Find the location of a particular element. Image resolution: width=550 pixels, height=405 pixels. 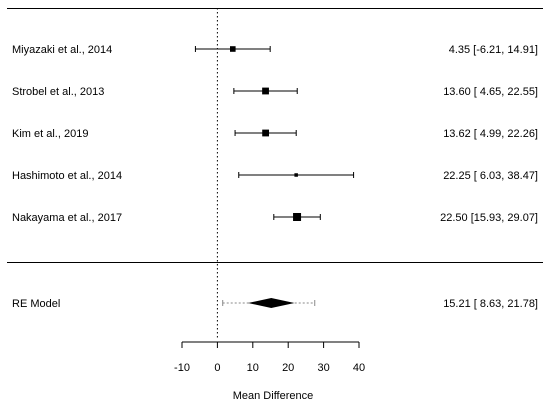

tick-label: 20 is located at coordinates (288, 368).